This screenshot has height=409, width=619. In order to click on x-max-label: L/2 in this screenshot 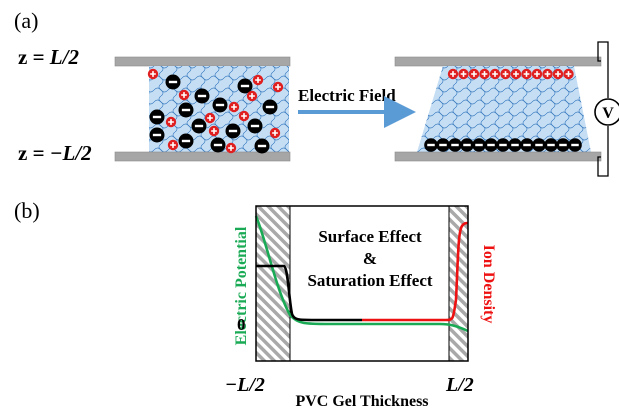, I will do `click(459, 385)`.